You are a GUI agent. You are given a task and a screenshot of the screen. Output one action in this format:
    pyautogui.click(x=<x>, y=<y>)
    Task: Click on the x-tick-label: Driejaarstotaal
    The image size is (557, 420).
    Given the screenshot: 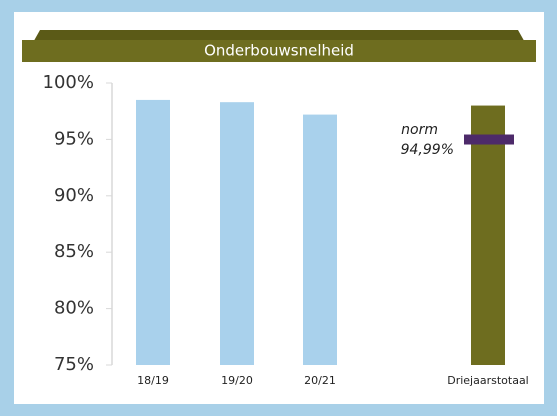 What is the action you would take?
    pyautogui.click(x=488, y=380)
    